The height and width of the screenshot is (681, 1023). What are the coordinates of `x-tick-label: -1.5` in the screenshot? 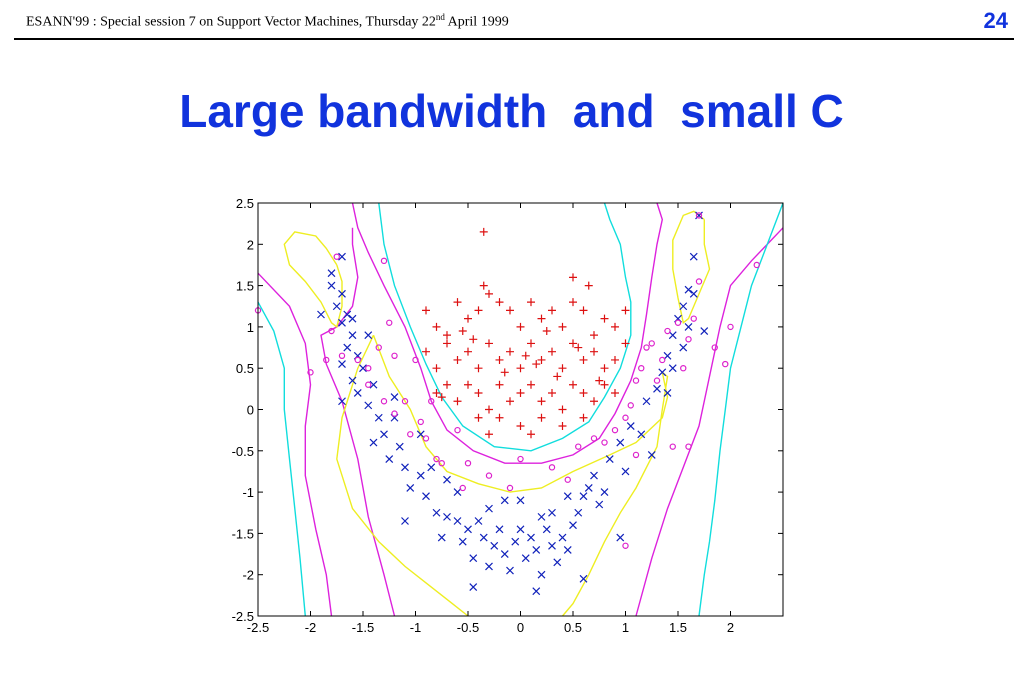 It's located at (363, 627).